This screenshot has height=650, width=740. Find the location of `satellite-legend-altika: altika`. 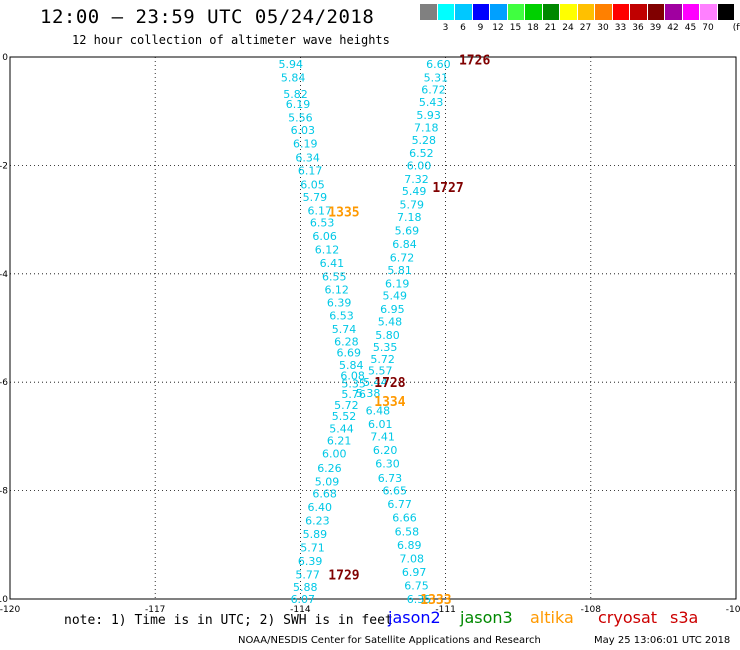

satellite-legend-altika: altika is located at coordinates (552, 617).